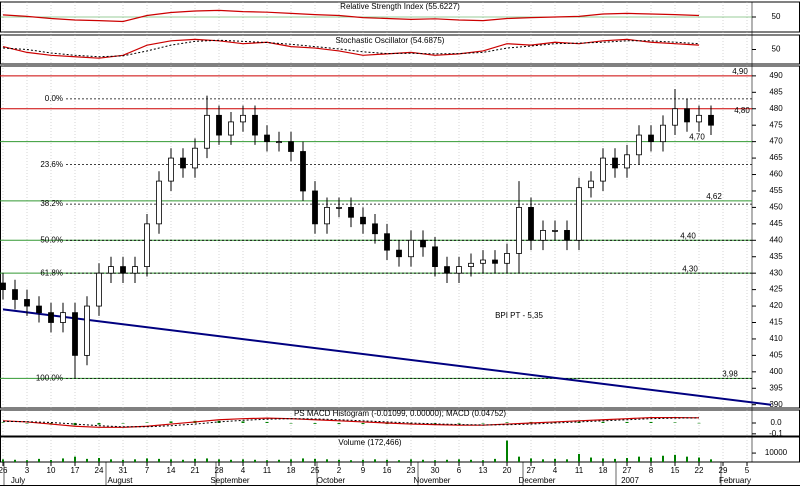  Describe the element at coordinates (776, 75) in the screenshot. I see `y-tick-label: 490` at that location.